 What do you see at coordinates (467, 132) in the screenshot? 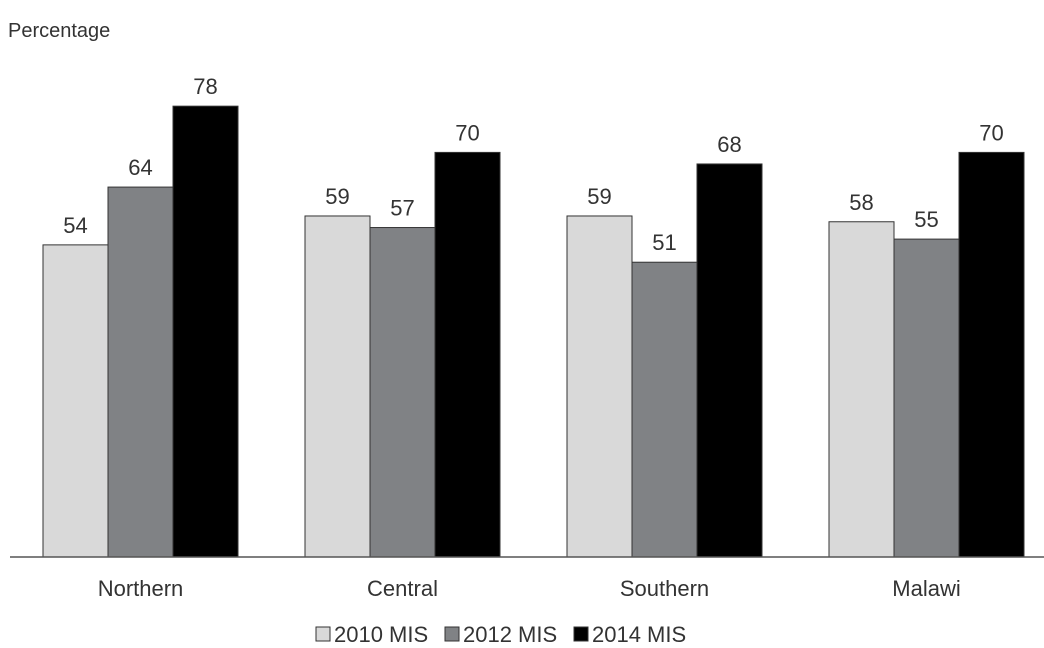
I see `value-label-central-2014-mis: 70` at bounding box center [467, 132].